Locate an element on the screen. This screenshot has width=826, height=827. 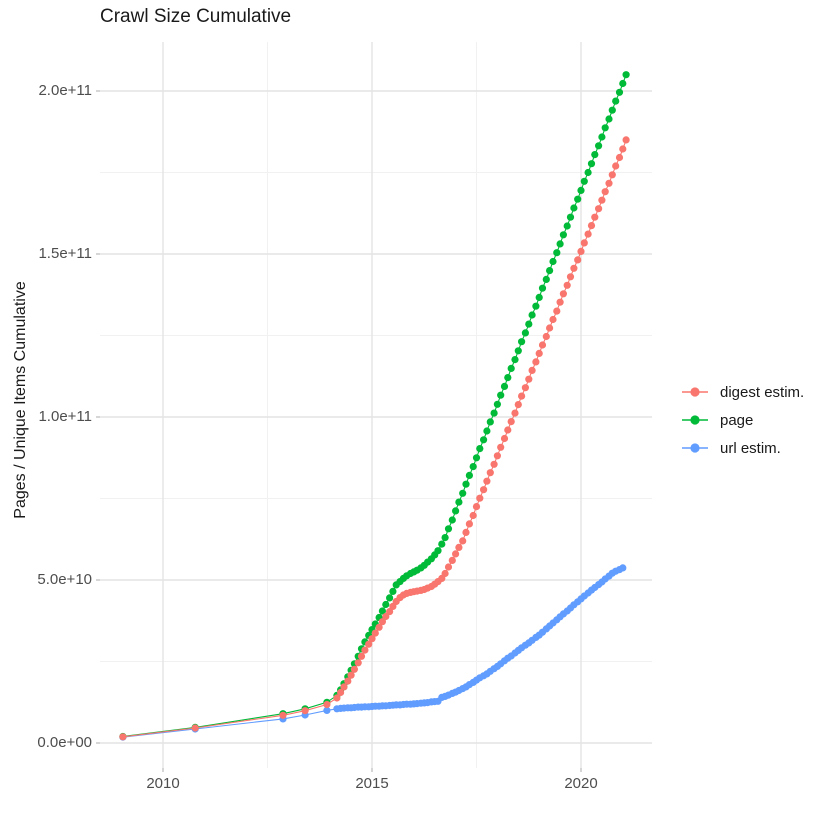
legend-label: digest estim. is located at coordinates (762, 392).